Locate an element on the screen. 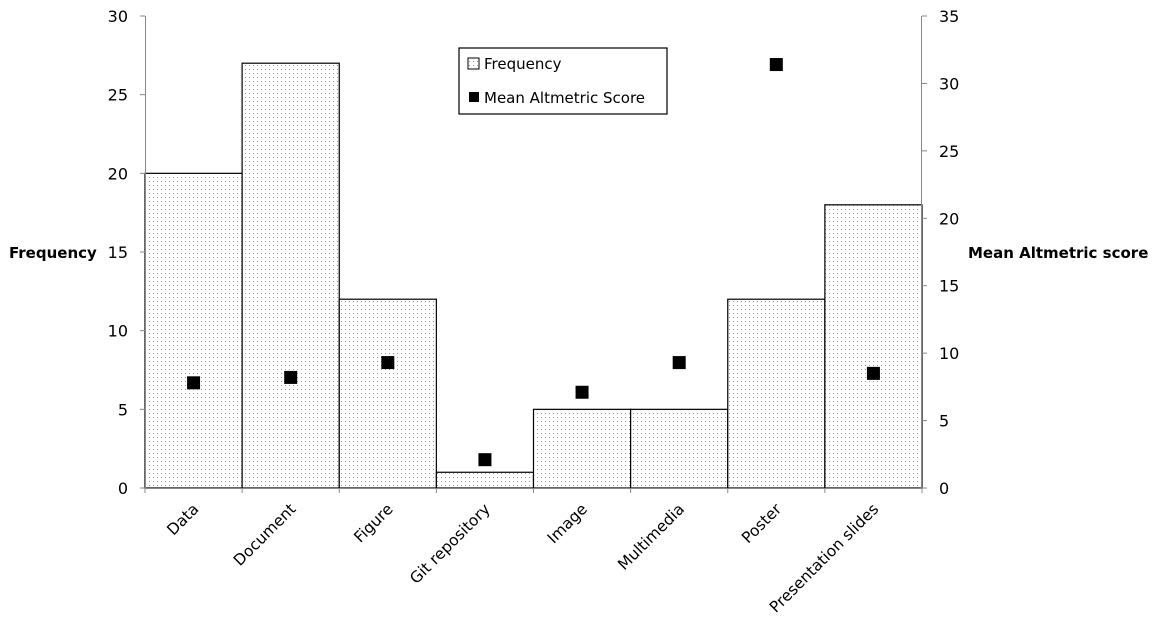  left-axis-ticks: 0 5 10 15 20 25 30 is located at coordinates (126, 252).